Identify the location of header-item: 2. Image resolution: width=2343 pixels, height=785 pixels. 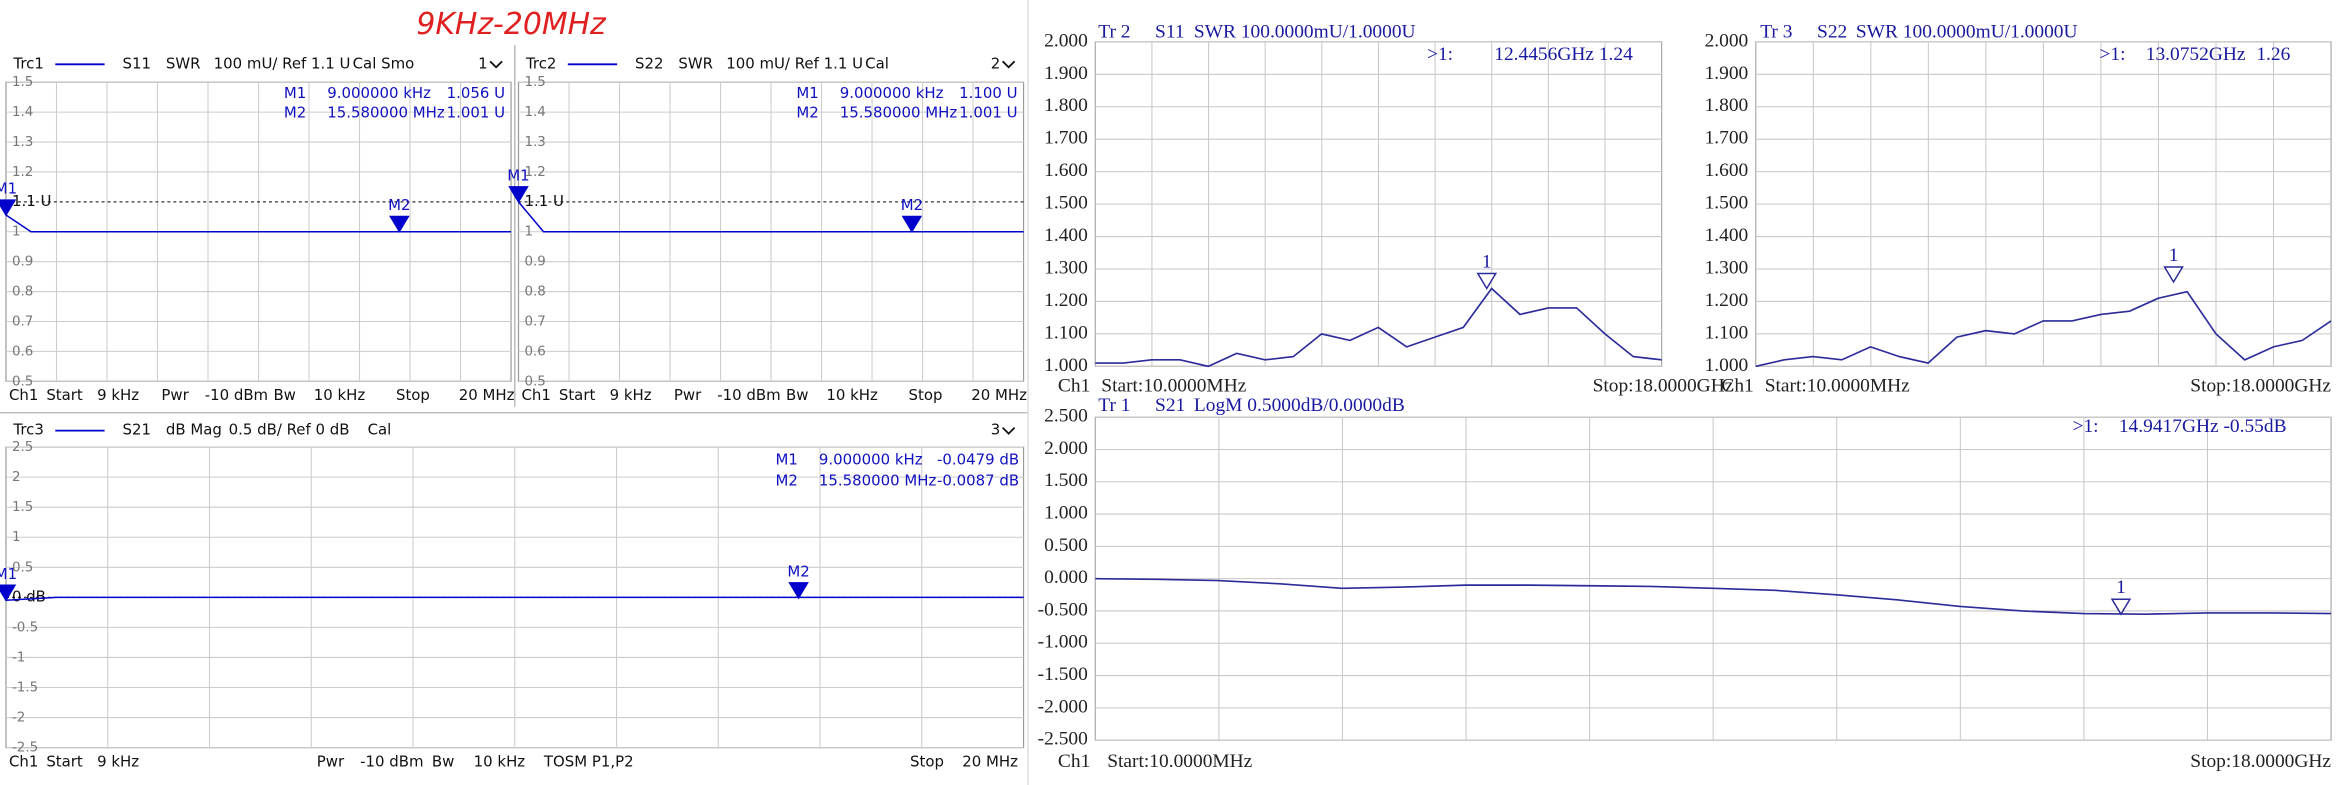
(996, 63).